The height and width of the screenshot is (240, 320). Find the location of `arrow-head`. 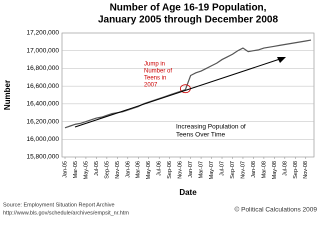

arrow-head is located at coordinates (281, 60).